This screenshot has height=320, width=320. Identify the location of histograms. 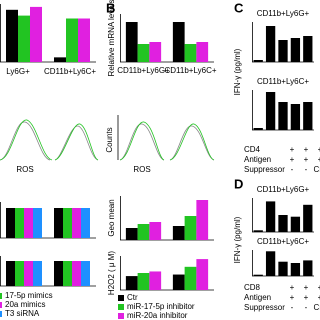
(107, 138).